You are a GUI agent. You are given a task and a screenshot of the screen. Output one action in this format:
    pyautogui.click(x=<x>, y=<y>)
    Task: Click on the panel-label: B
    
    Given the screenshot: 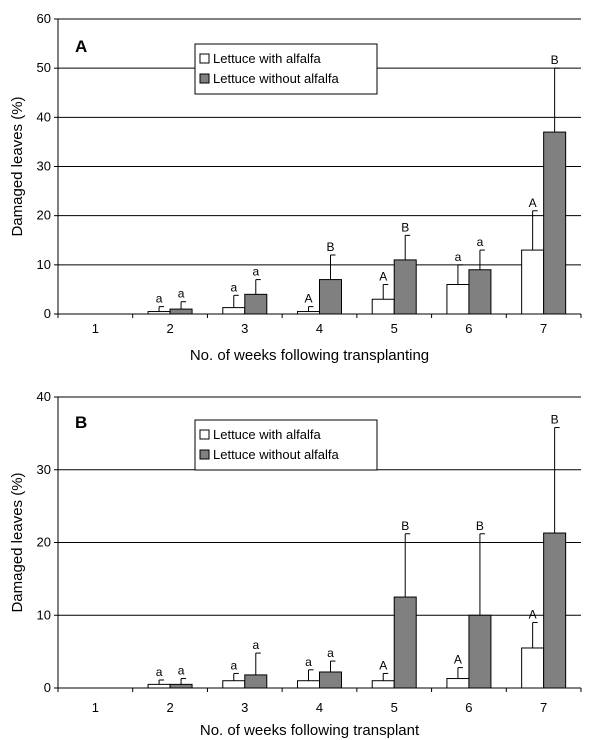 What is the action you would take?
    pyautogui.click(x=81, y=422)
    